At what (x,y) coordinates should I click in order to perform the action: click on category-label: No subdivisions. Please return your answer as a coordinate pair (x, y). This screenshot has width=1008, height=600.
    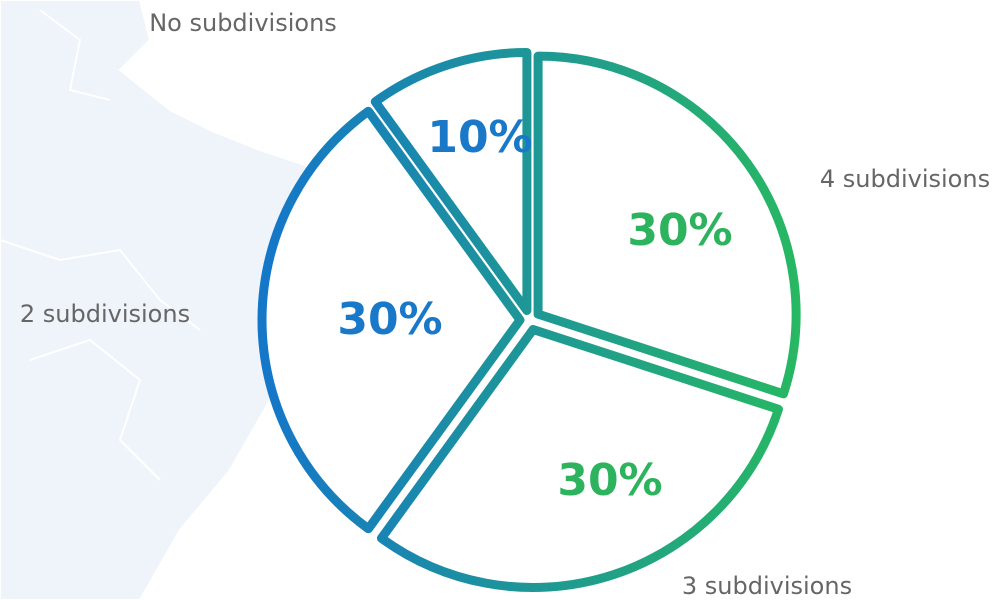
    Looking at the image, I should click on (243, 23).